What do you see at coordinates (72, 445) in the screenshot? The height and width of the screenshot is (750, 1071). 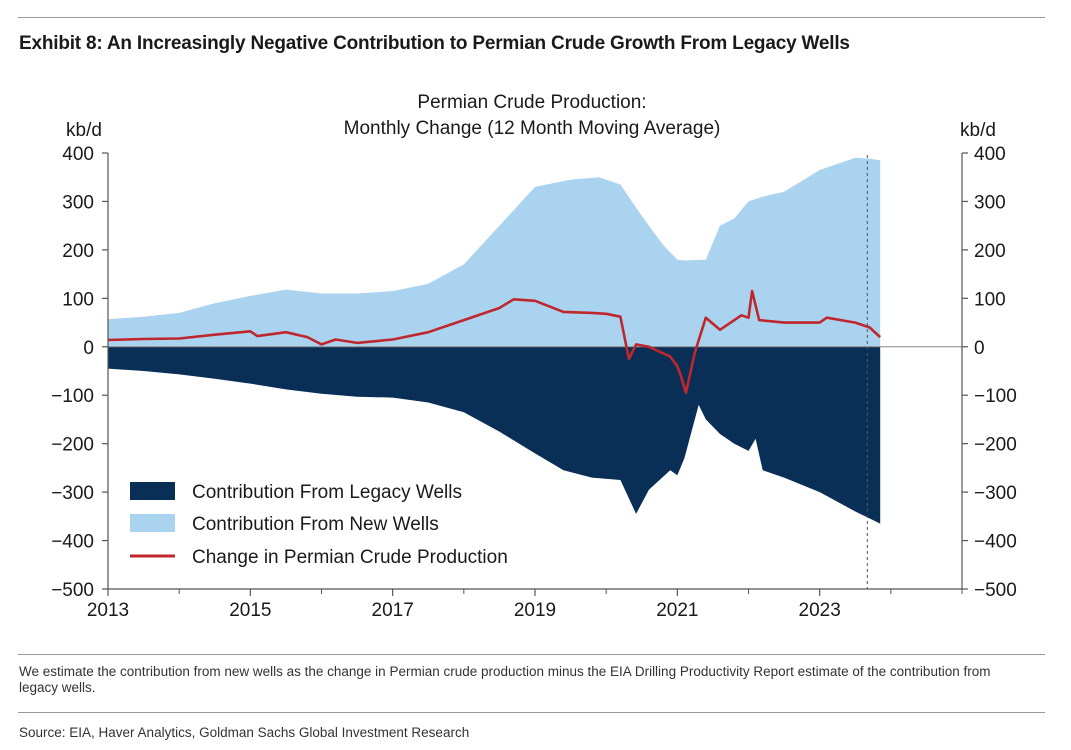 I see `y-tick-label-left: −200` at bounding box center [72, 445].